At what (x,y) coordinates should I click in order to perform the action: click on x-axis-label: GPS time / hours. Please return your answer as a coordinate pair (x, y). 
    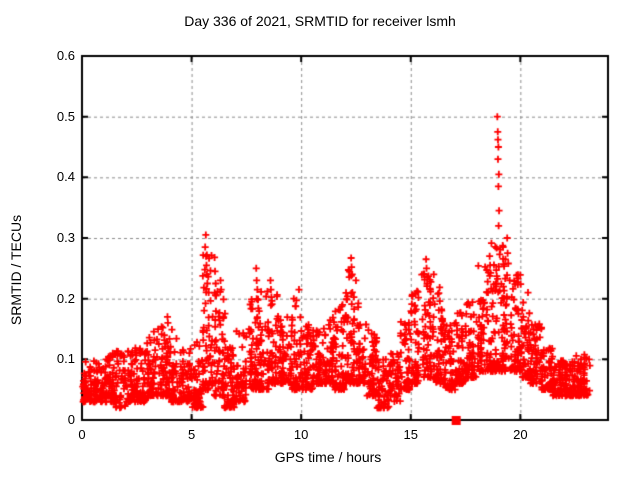
    Looking at the image, I should click on (328, 457).